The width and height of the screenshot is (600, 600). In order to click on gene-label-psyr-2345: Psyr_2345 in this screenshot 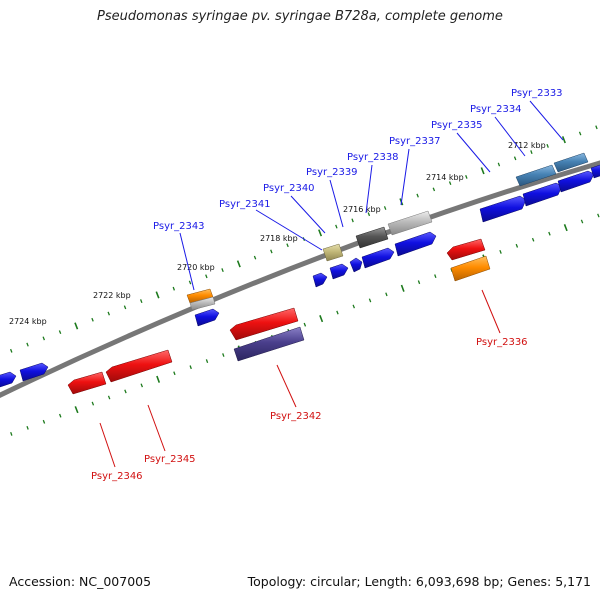, I will do `click(170, 459)`.